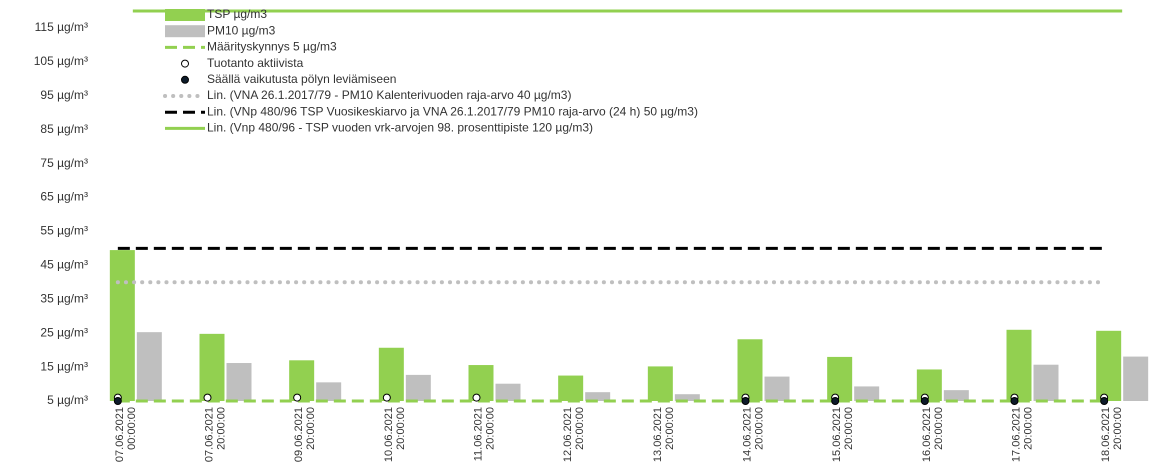 The image size is (1171, 473). Describe the element at coordinates (837, 434) in the screenshot. I see `x-tick-line: 15.06.2021` at that location.